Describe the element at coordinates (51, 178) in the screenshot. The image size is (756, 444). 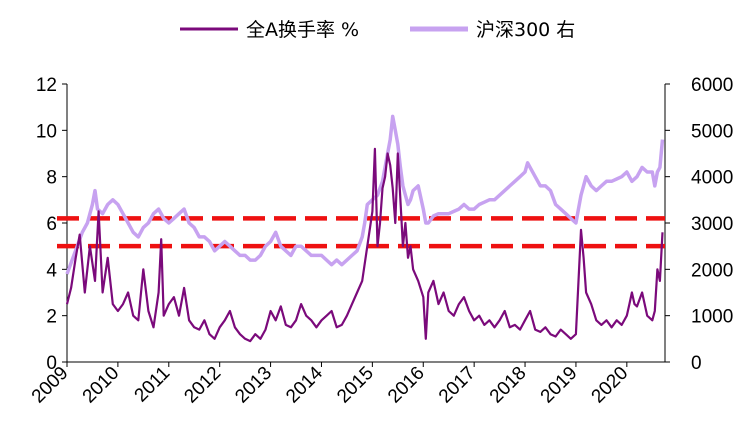
I see `y-left-tick-label: 8` at that location.